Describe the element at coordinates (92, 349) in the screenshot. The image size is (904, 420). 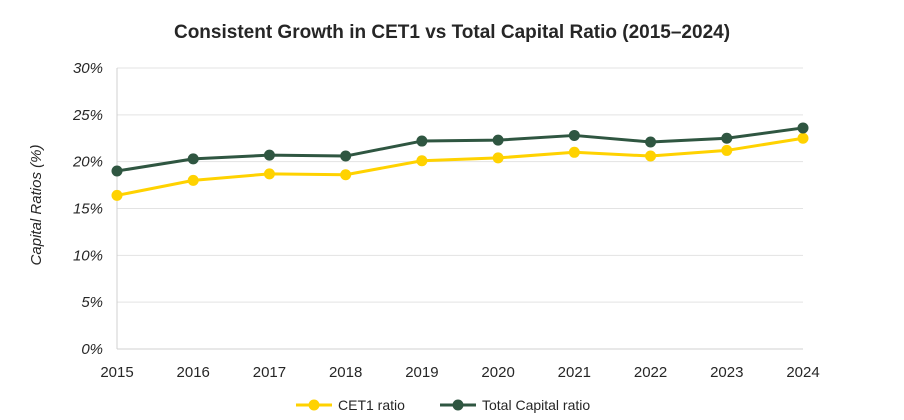
I see `y-tick-label: 0%` at that location.